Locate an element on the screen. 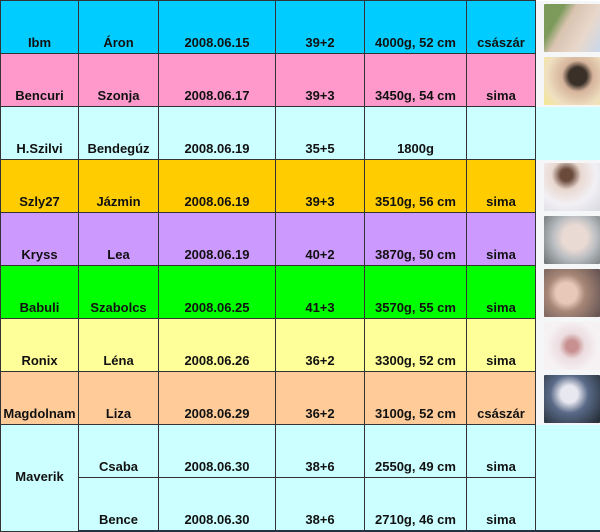  baby-name-cell: Csaba is located at coordinates (119, 451).